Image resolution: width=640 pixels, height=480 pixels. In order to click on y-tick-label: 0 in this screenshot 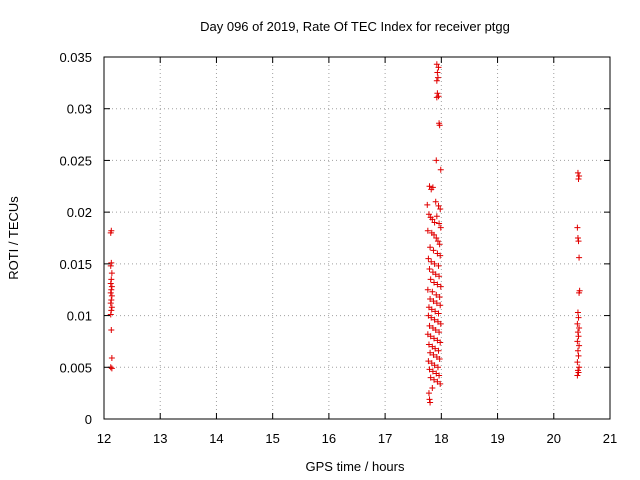, I will do `click(88, 419)`.